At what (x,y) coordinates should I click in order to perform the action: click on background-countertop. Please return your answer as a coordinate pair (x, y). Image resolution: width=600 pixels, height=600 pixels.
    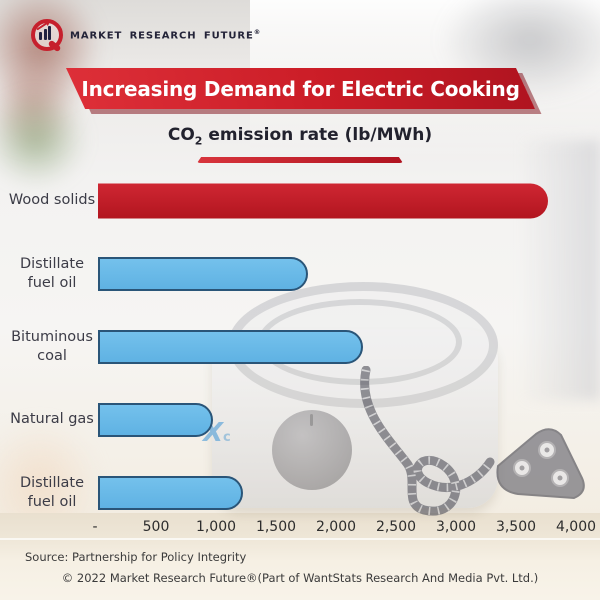
    Looking at the image, I should click on (300, 556).